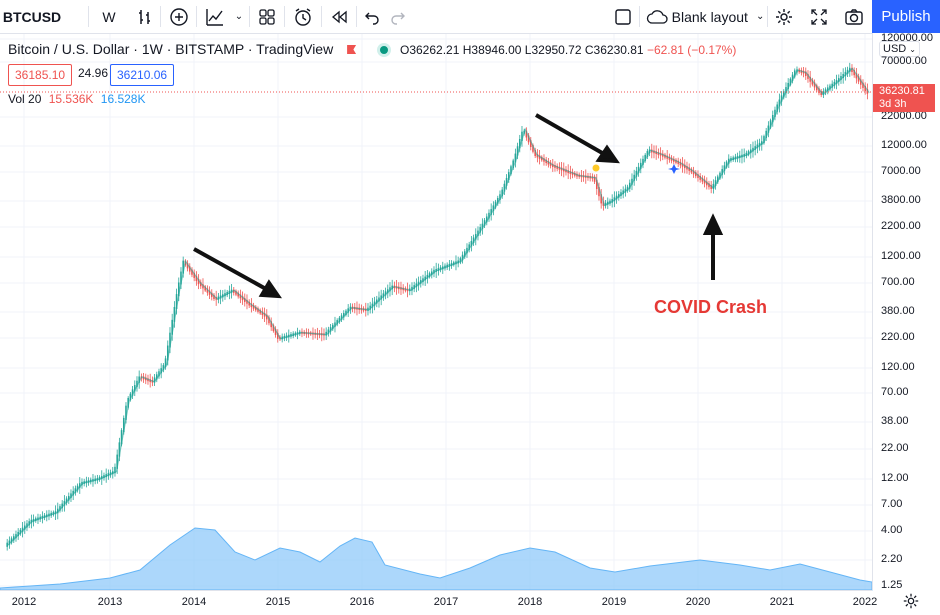 The height and width of the screenshot is (615, 940). What do you see at coordinates (713, 246) in the screenshot?
I see `arrow-covid-crash` at bounding box center [713, 246].